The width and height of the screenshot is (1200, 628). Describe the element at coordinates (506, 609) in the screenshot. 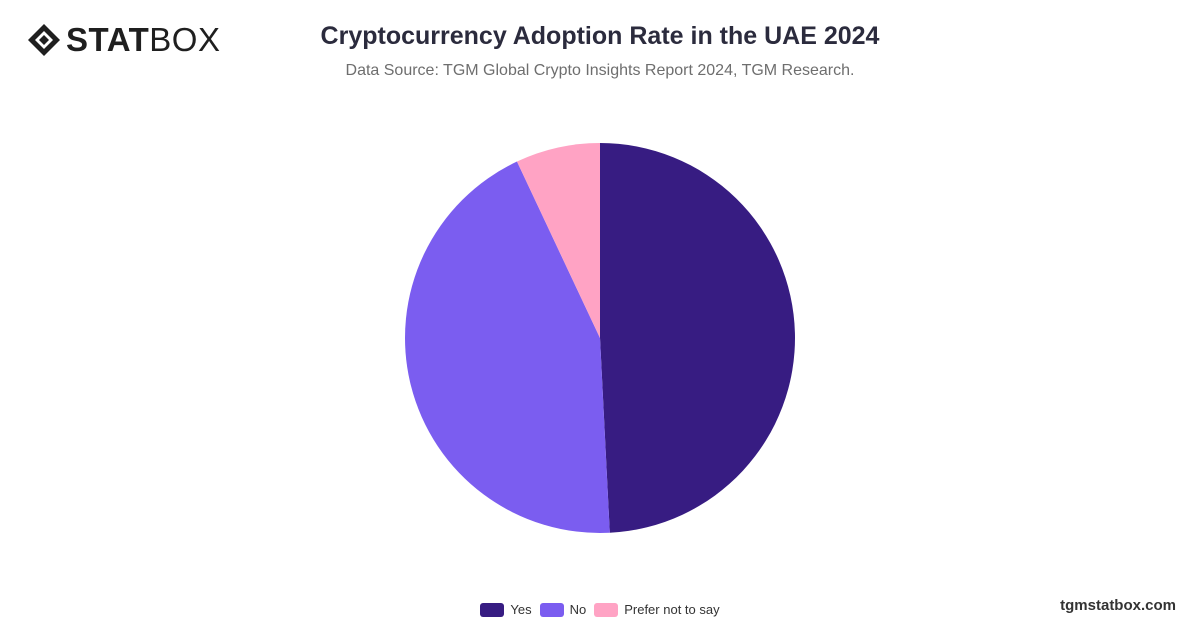

I see `legend-item-yes: Yes` at that location.